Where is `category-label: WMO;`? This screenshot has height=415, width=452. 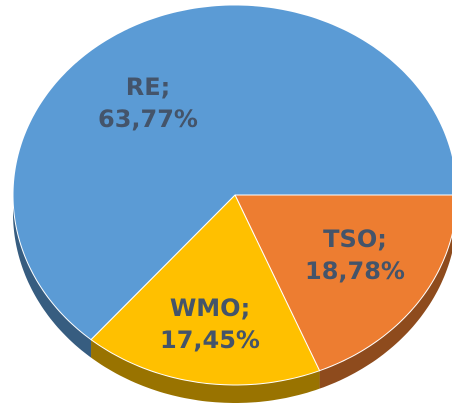 category-label: WMO; is located at coordinates (210, 308).